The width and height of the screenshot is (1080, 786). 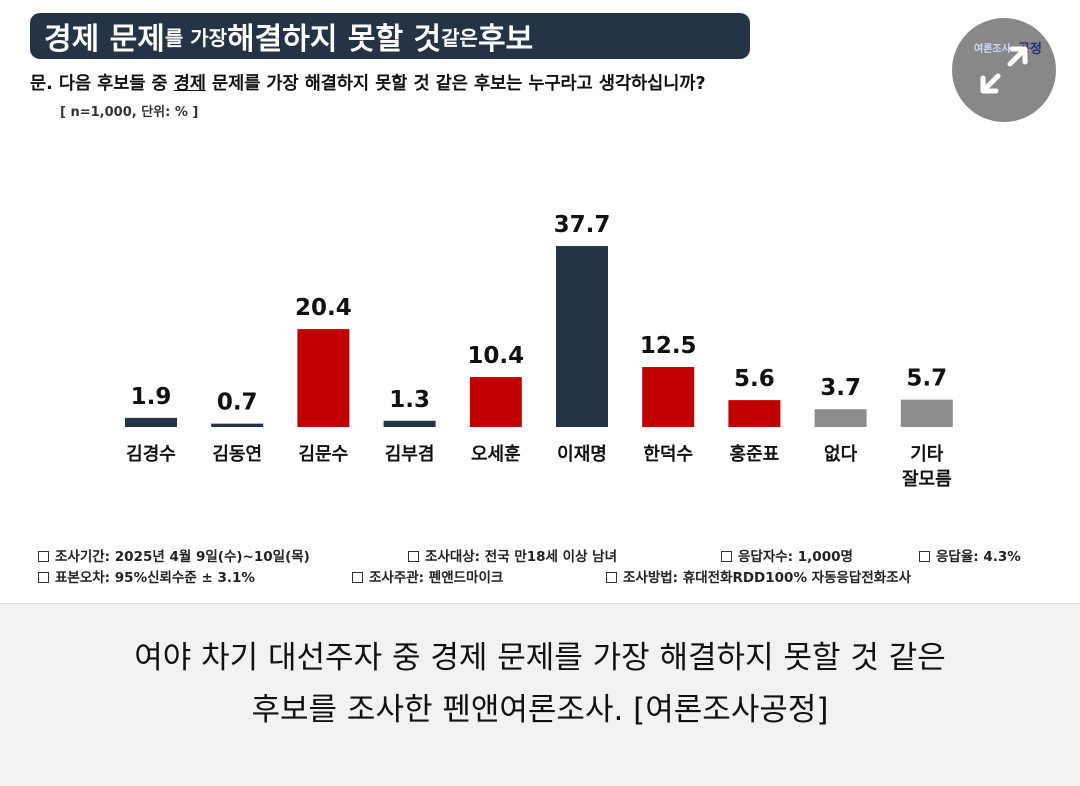 I want to click on category-label: 오세훈, so click(x=496, y=454).